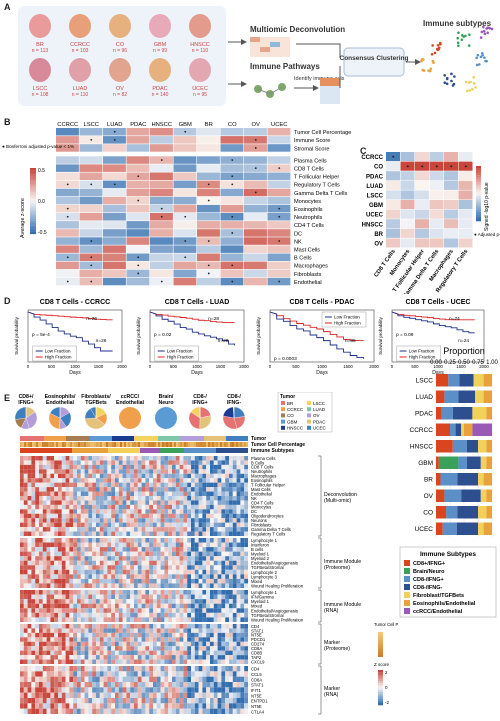  Describe the element at coordinates (320, 194) in the screenshot. I see `panel-b-row-label: Gamma Delta T Cells` at that location.